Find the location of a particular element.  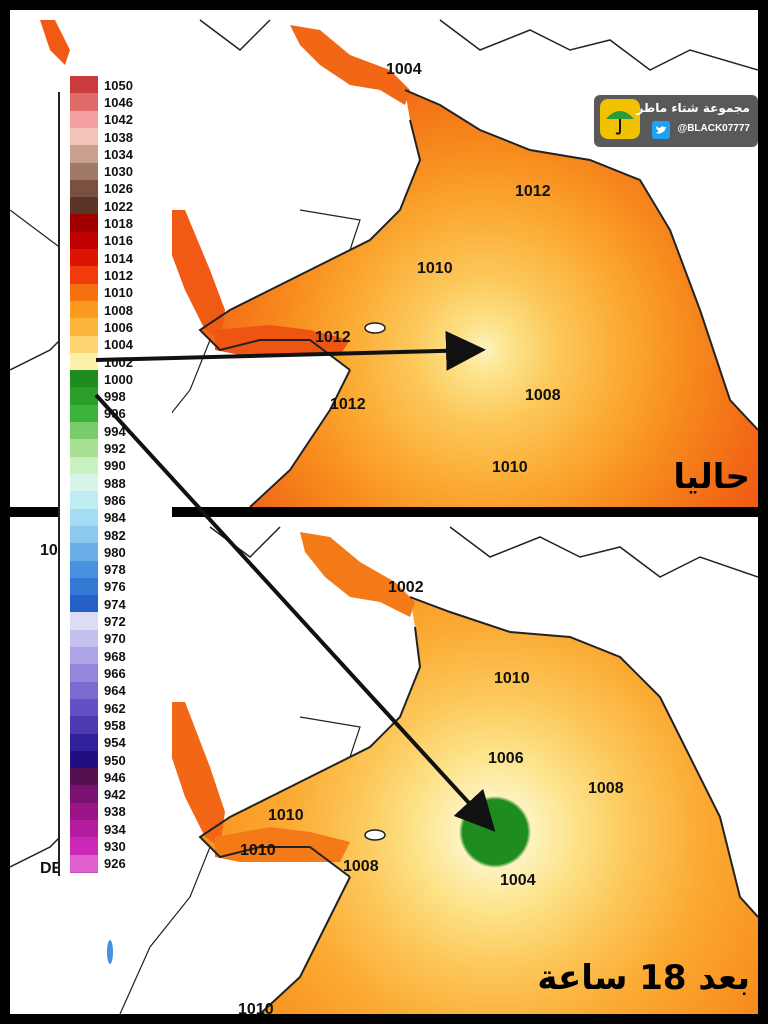

arrow-current-low is located at coordinates (290, 350).